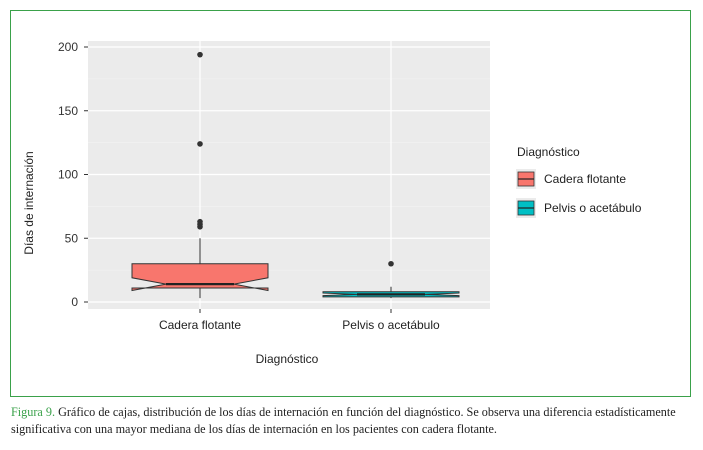  What do you see at coordinates (68, 111) in the screenshot?
I see `y-tick-label: 150` at bounding box center [68, 111].